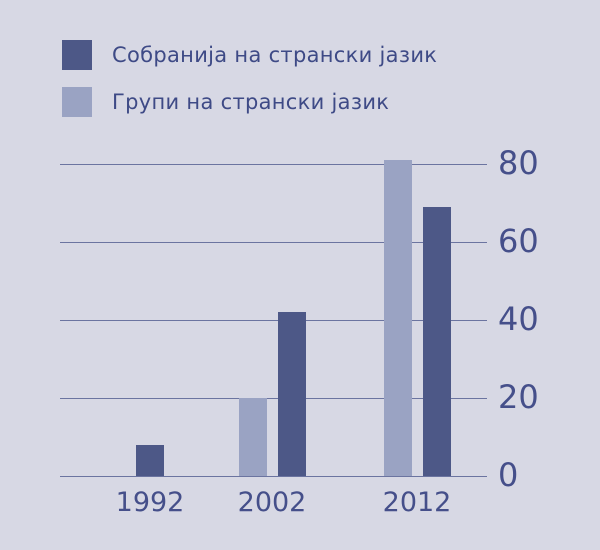  What do you see at coordinates (518, 163) in the screenshot?
I see `y-axis-label-80: 80` at bounding box center [518, 163].